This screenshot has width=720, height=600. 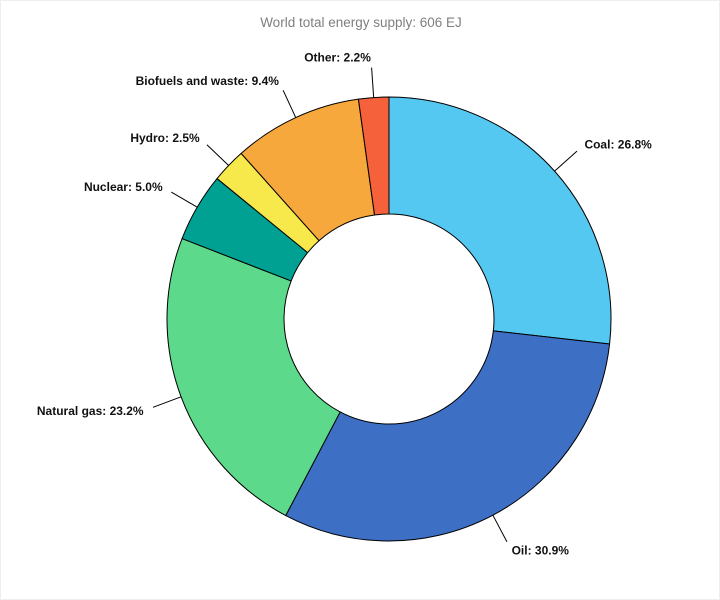 What do you see at coordinates (253, 377) in the screenshot?
I see `segment-natural-gas` at bounding box center [253, 377].